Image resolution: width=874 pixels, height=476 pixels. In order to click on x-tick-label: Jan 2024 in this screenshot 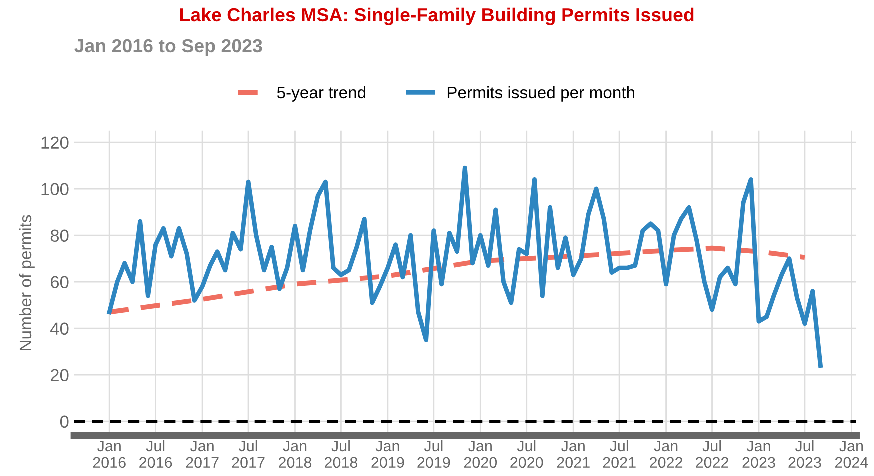, I will do `click(851, 454)`.